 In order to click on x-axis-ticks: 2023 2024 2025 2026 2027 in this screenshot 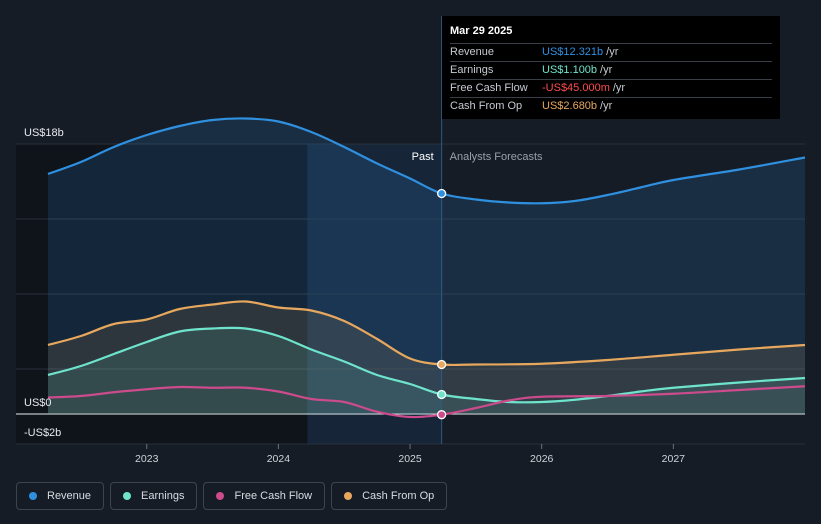, I will do `click(410, 454)`.